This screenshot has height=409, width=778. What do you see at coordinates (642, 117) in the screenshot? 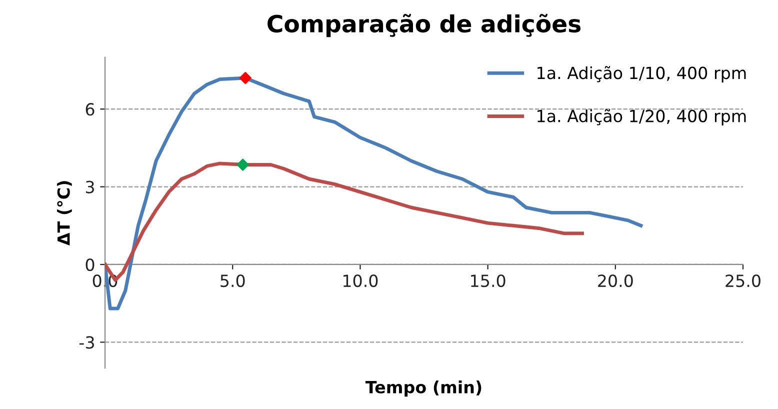
I see `legend-label: 1a. Adição 1/20, 400 rpm` at bounding box center [642, 117].